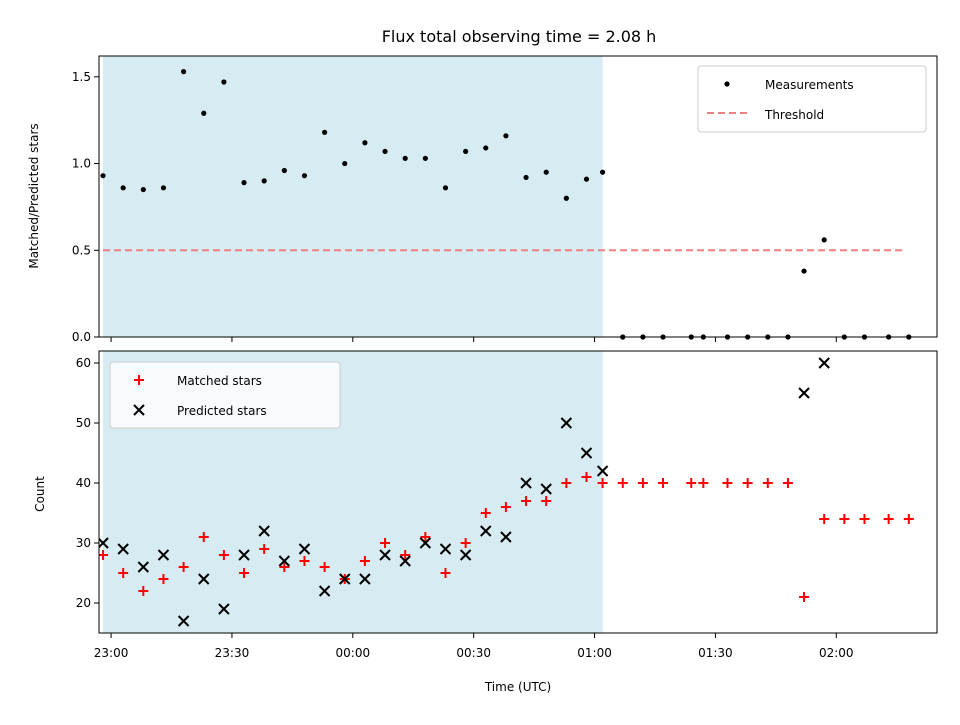 Image resolution: width=960 pixels, height=725 pixels. Describe the element at coordinates (83, 423) in the screenshot. I see `bottom-y-tick-label: 50` at that location.